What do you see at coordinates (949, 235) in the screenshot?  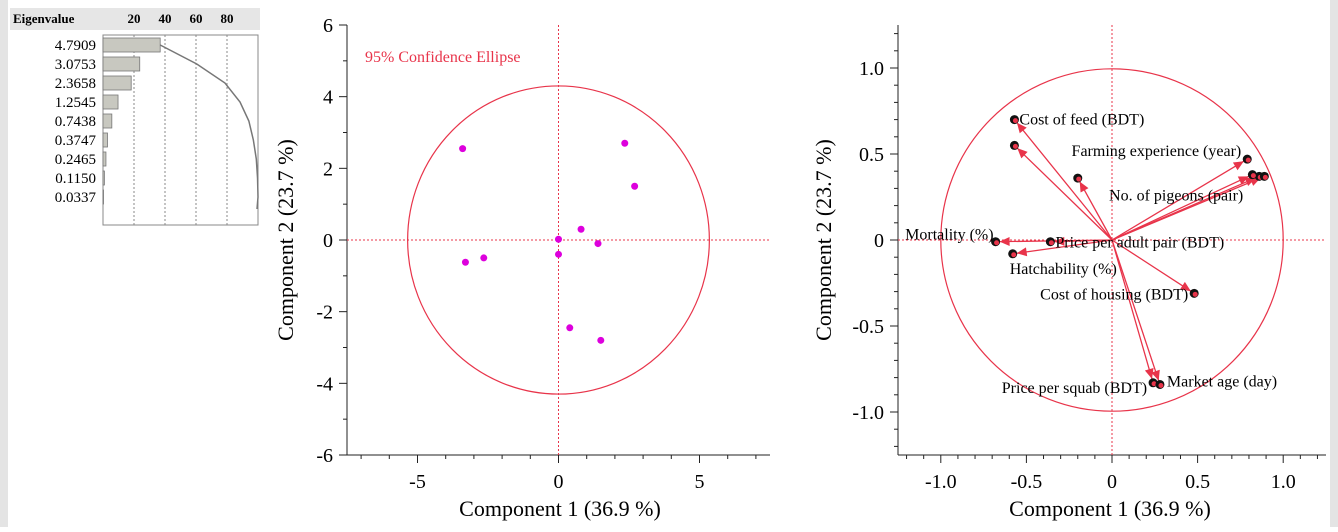 I see `loading-label: Mortality (%)` at bounding box center [949, 235].